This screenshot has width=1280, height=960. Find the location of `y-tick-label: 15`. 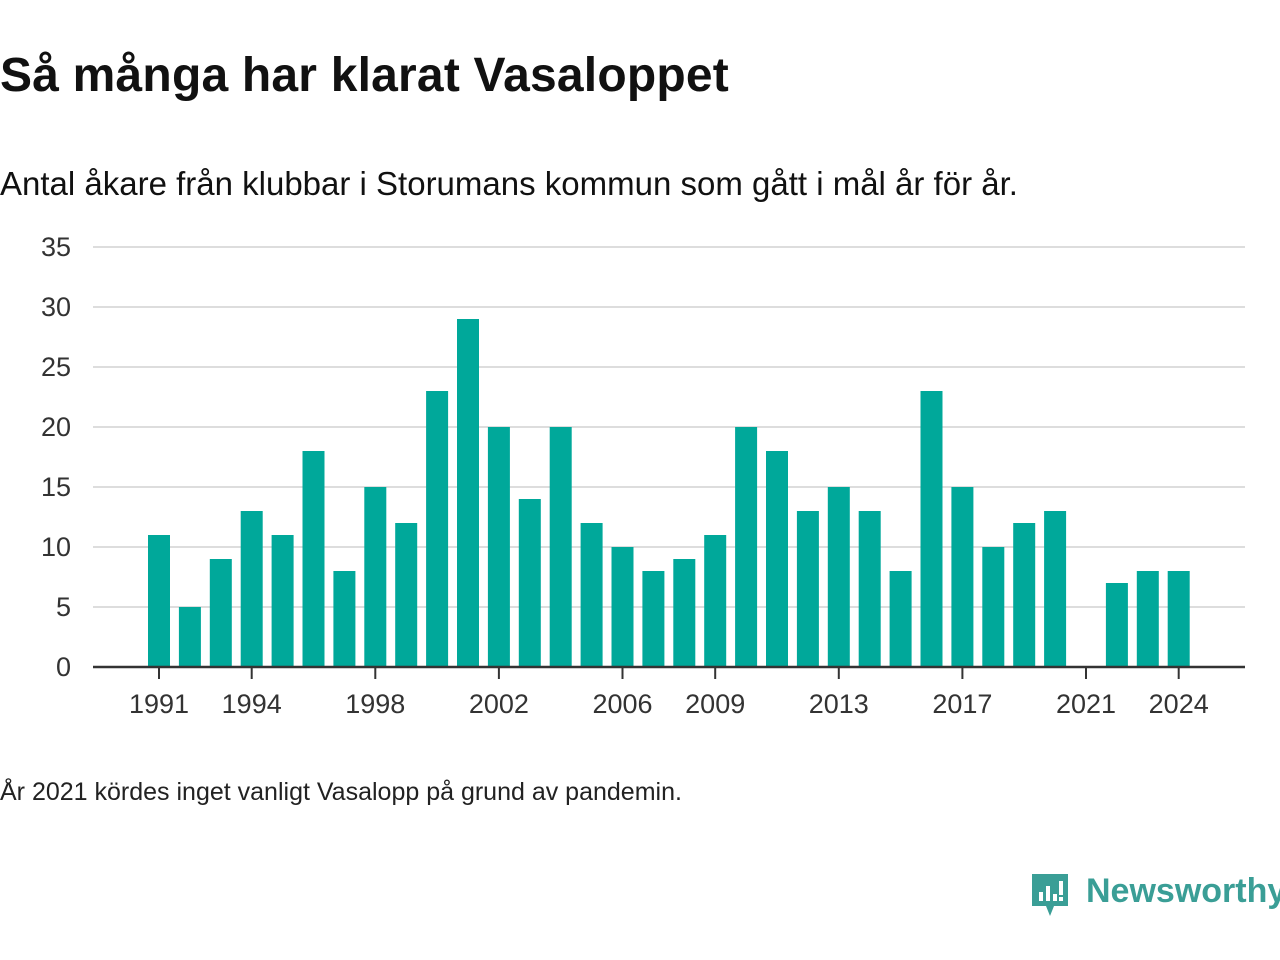

y-tick-label: 15 is located at coordinates (56, 487).